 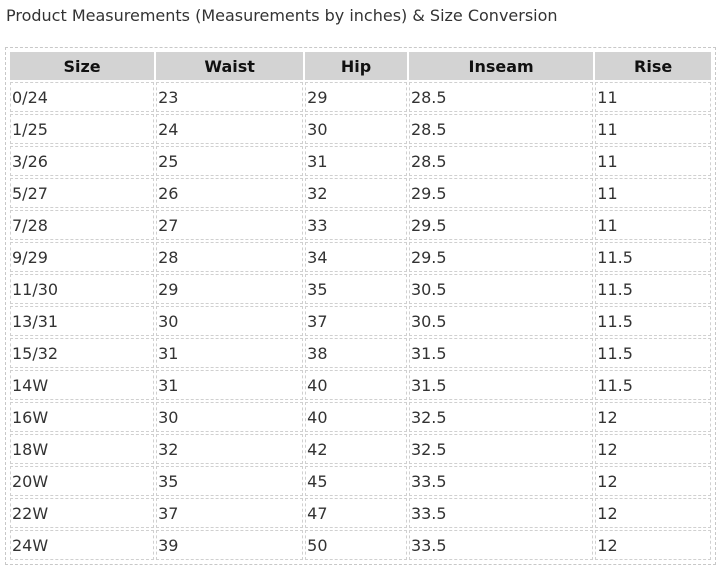 What do you see at coordinates (82, 481) in the screenshot?
I see `cell-size: 20W` at bounding box center [82, 481].